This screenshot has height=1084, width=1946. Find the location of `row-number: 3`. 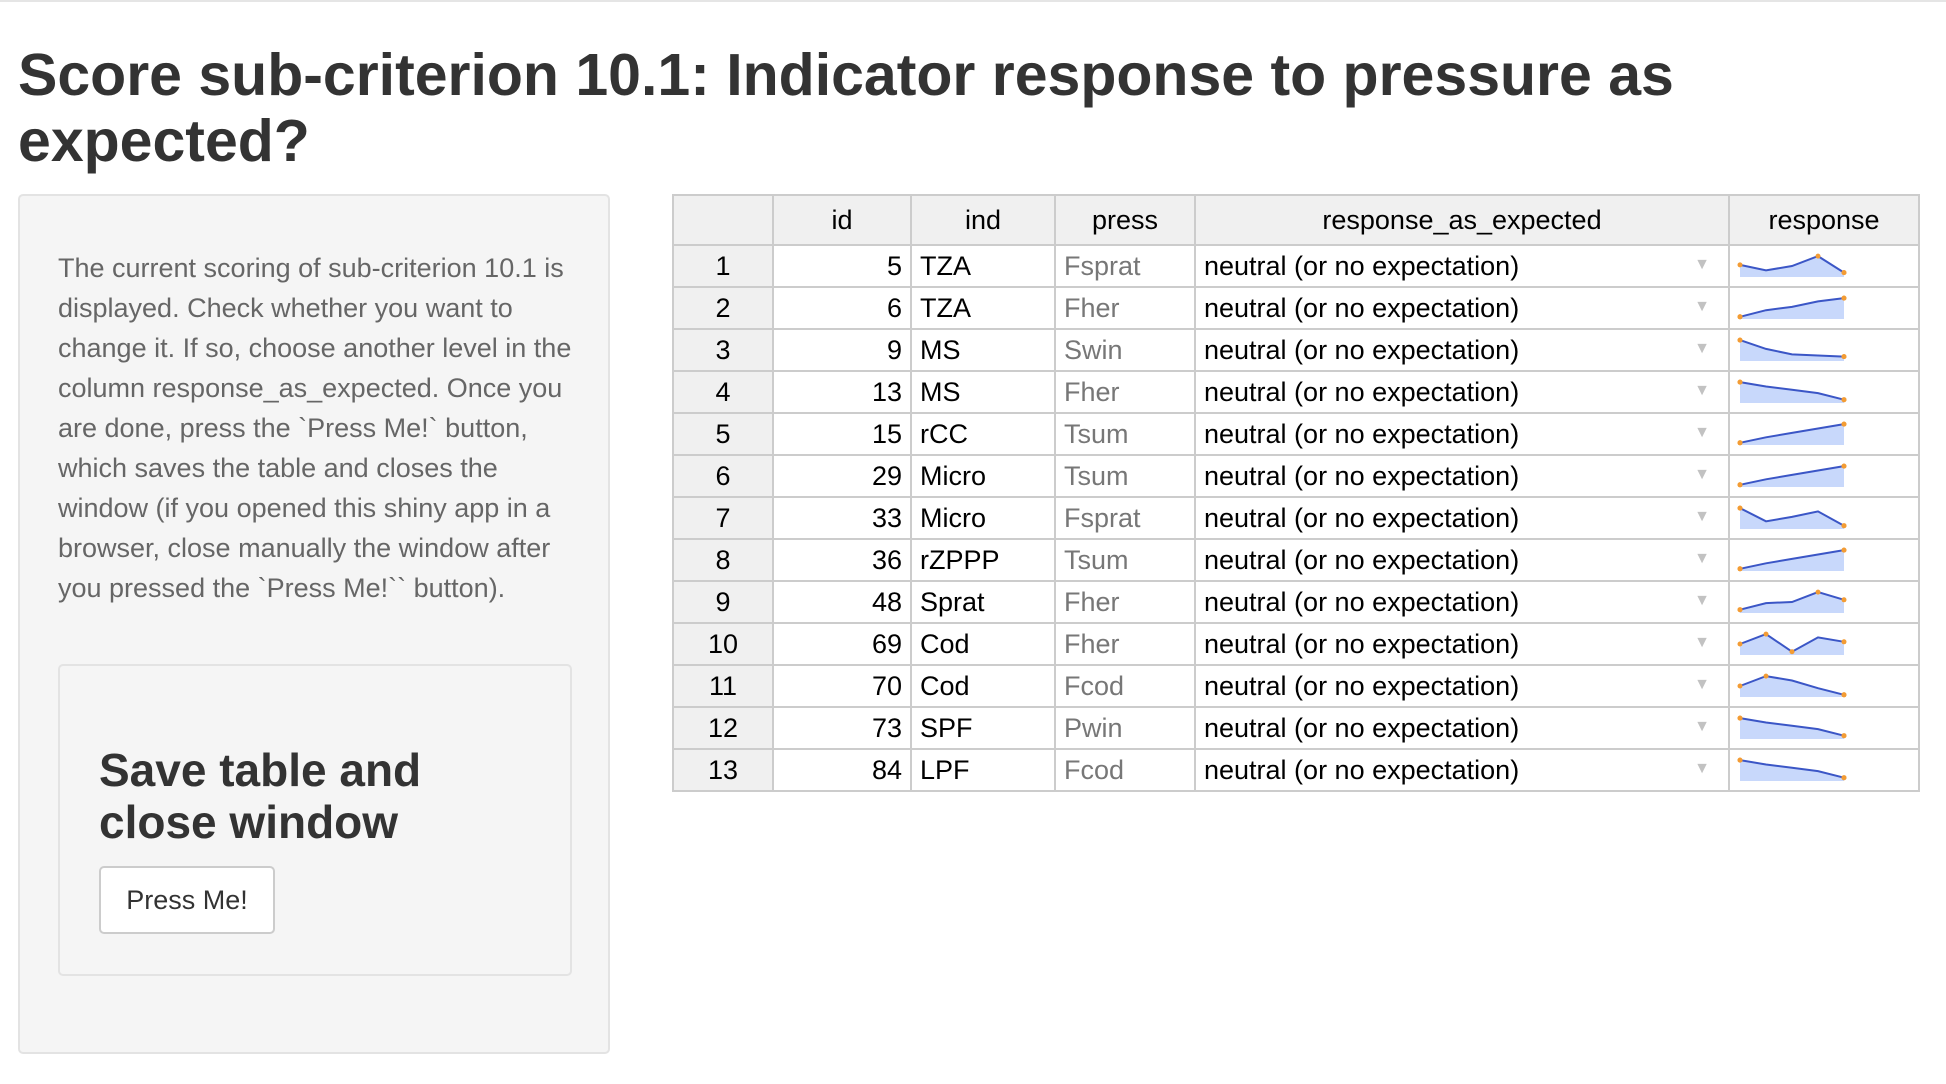

row-number: 3 is located at coordinates (723, 350).